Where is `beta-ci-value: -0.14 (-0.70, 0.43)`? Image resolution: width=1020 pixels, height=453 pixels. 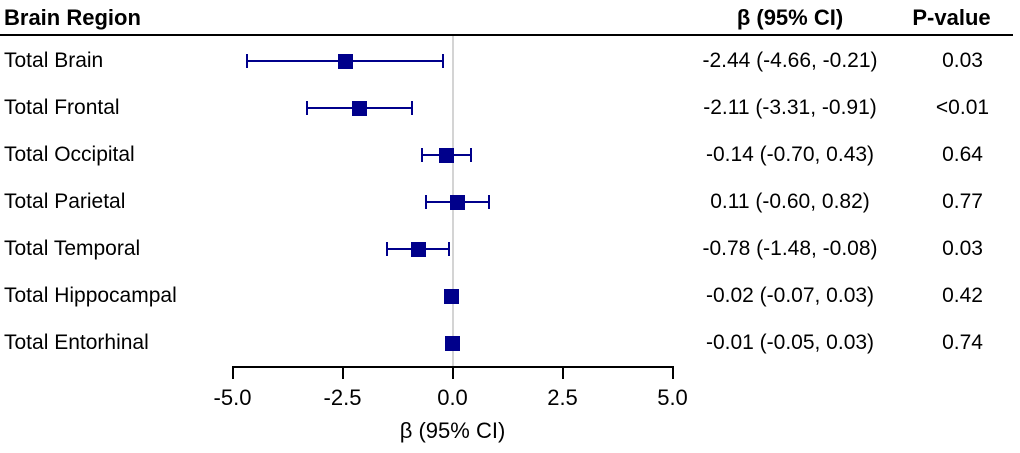
beta-ci-value: -0.14 (-0.70, 0.43) is located at coordinates (790, 154).